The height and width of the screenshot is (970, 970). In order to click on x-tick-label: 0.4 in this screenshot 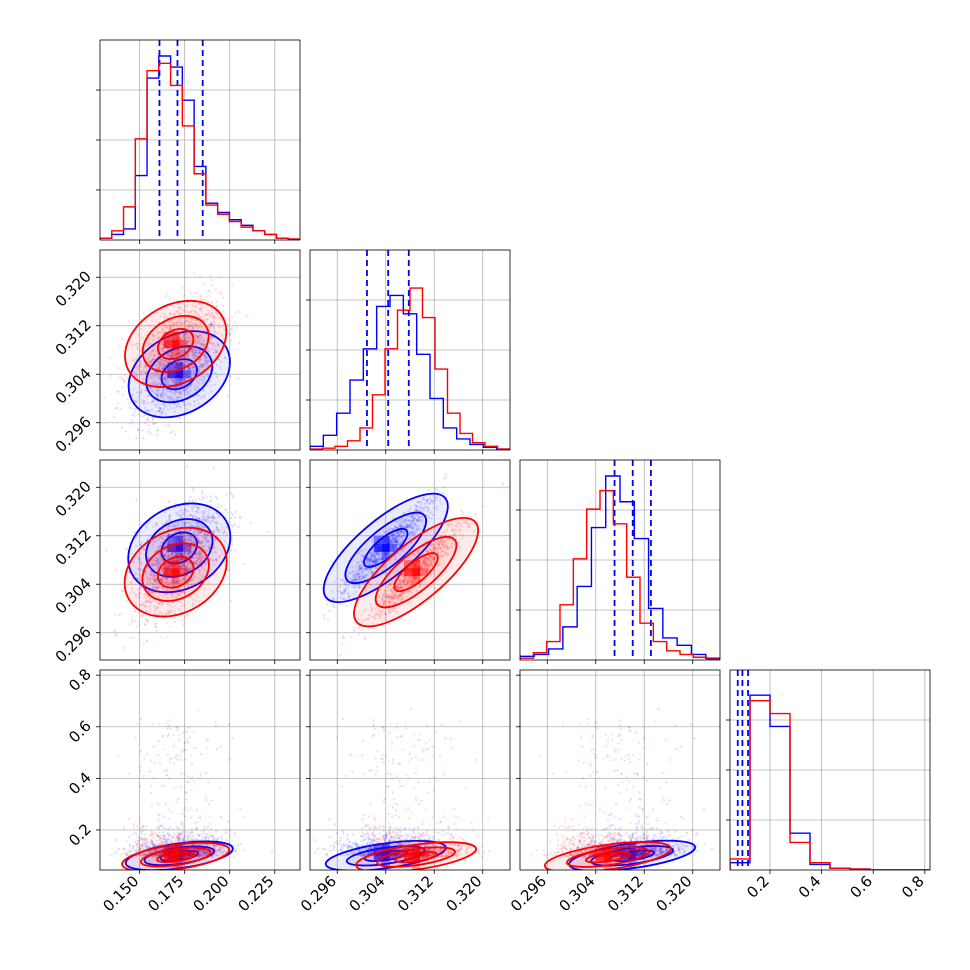, I will do `click(810, 887)`.